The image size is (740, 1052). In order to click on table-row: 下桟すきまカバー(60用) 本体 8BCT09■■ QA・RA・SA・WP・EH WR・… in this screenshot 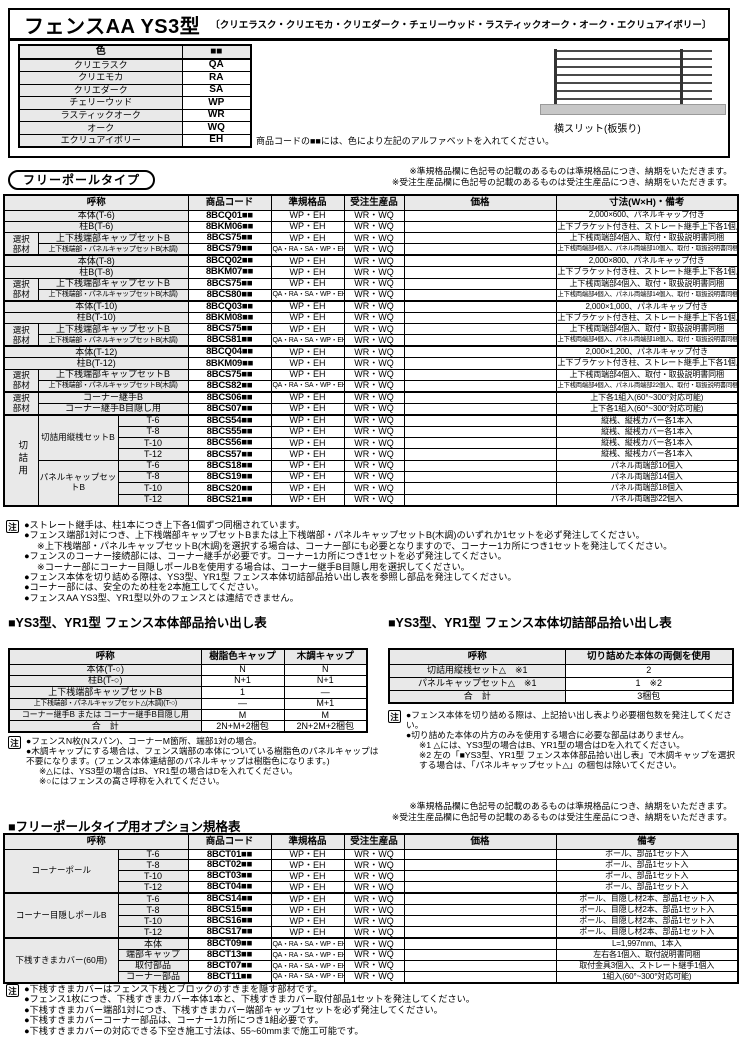, I will do `click(371, 960)`.